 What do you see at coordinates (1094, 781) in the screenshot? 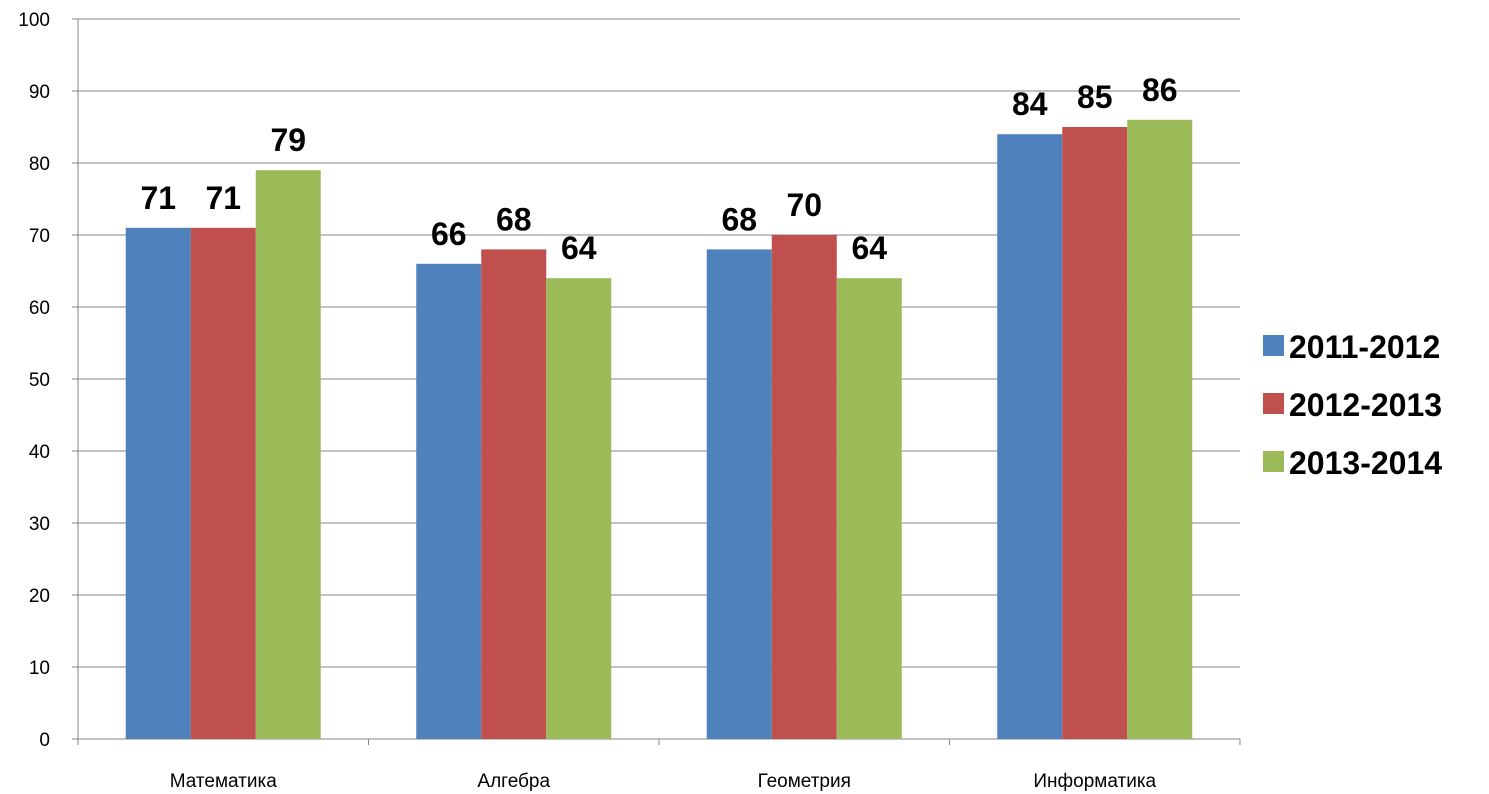
I see `x-category-label: Информатика` at bounding box center [1094, 781].